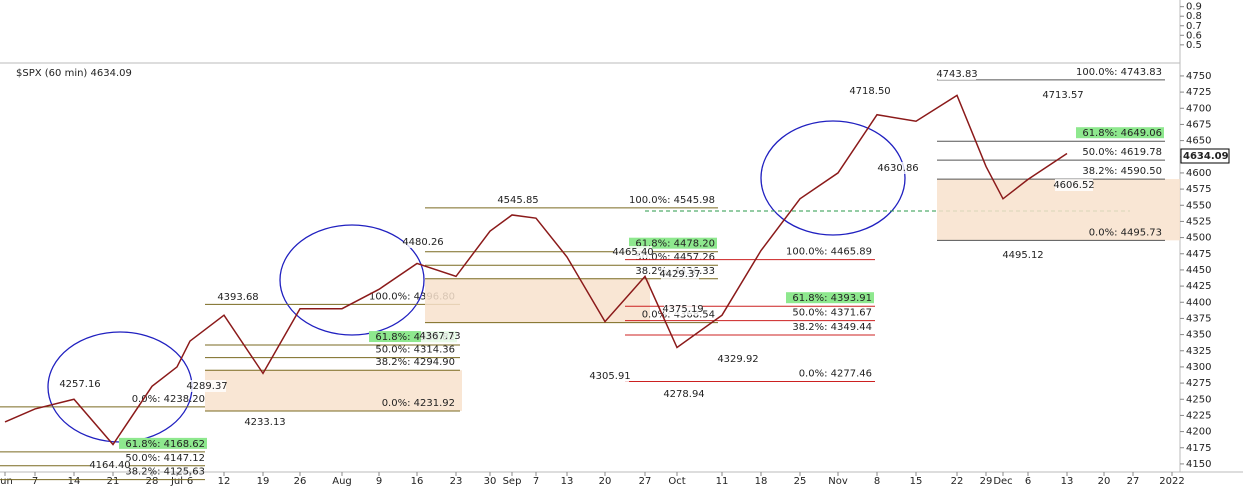 This screenshot has height=489, width=1243. I want to click on x-tick-label: 19, so click(263, 481).